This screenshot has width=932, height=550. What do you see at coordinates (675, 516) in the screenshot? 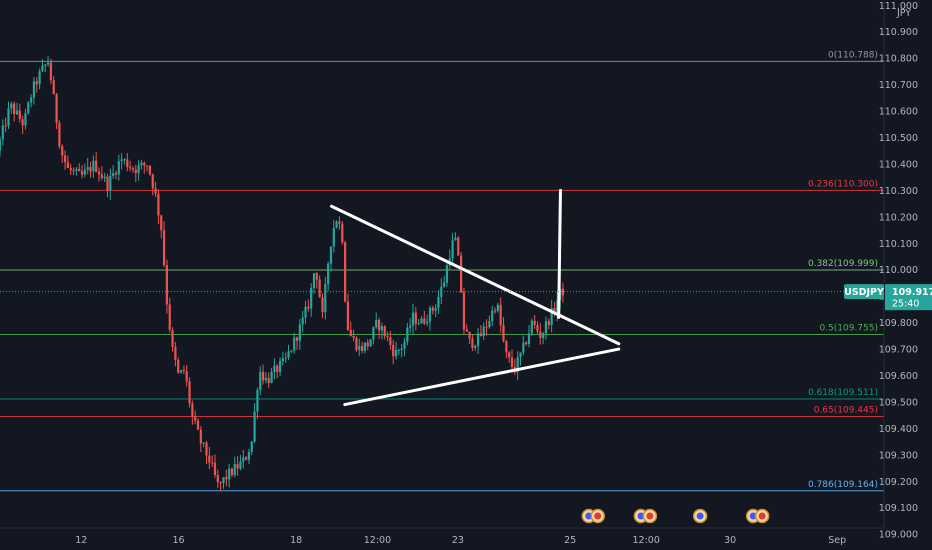
I see `economic-events` at bounding box center [675, 516].